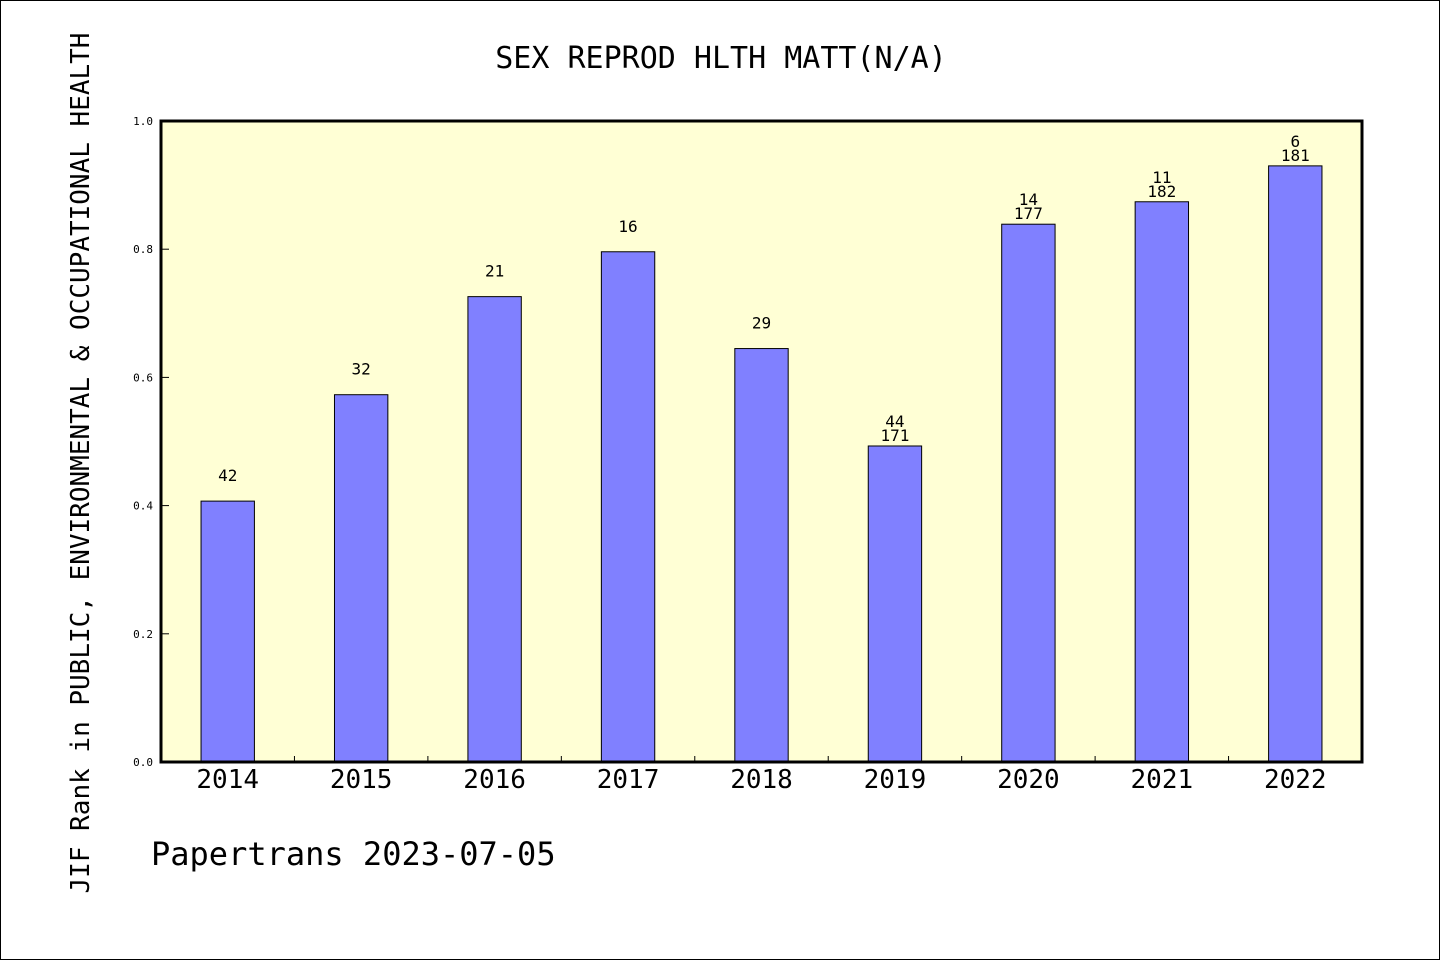 The width and height of the screenshot is (1440, 961). What do you see at coordinates (494, 529) in the screenshot?
I see `bar-2016` at bounding box center [494, 529].